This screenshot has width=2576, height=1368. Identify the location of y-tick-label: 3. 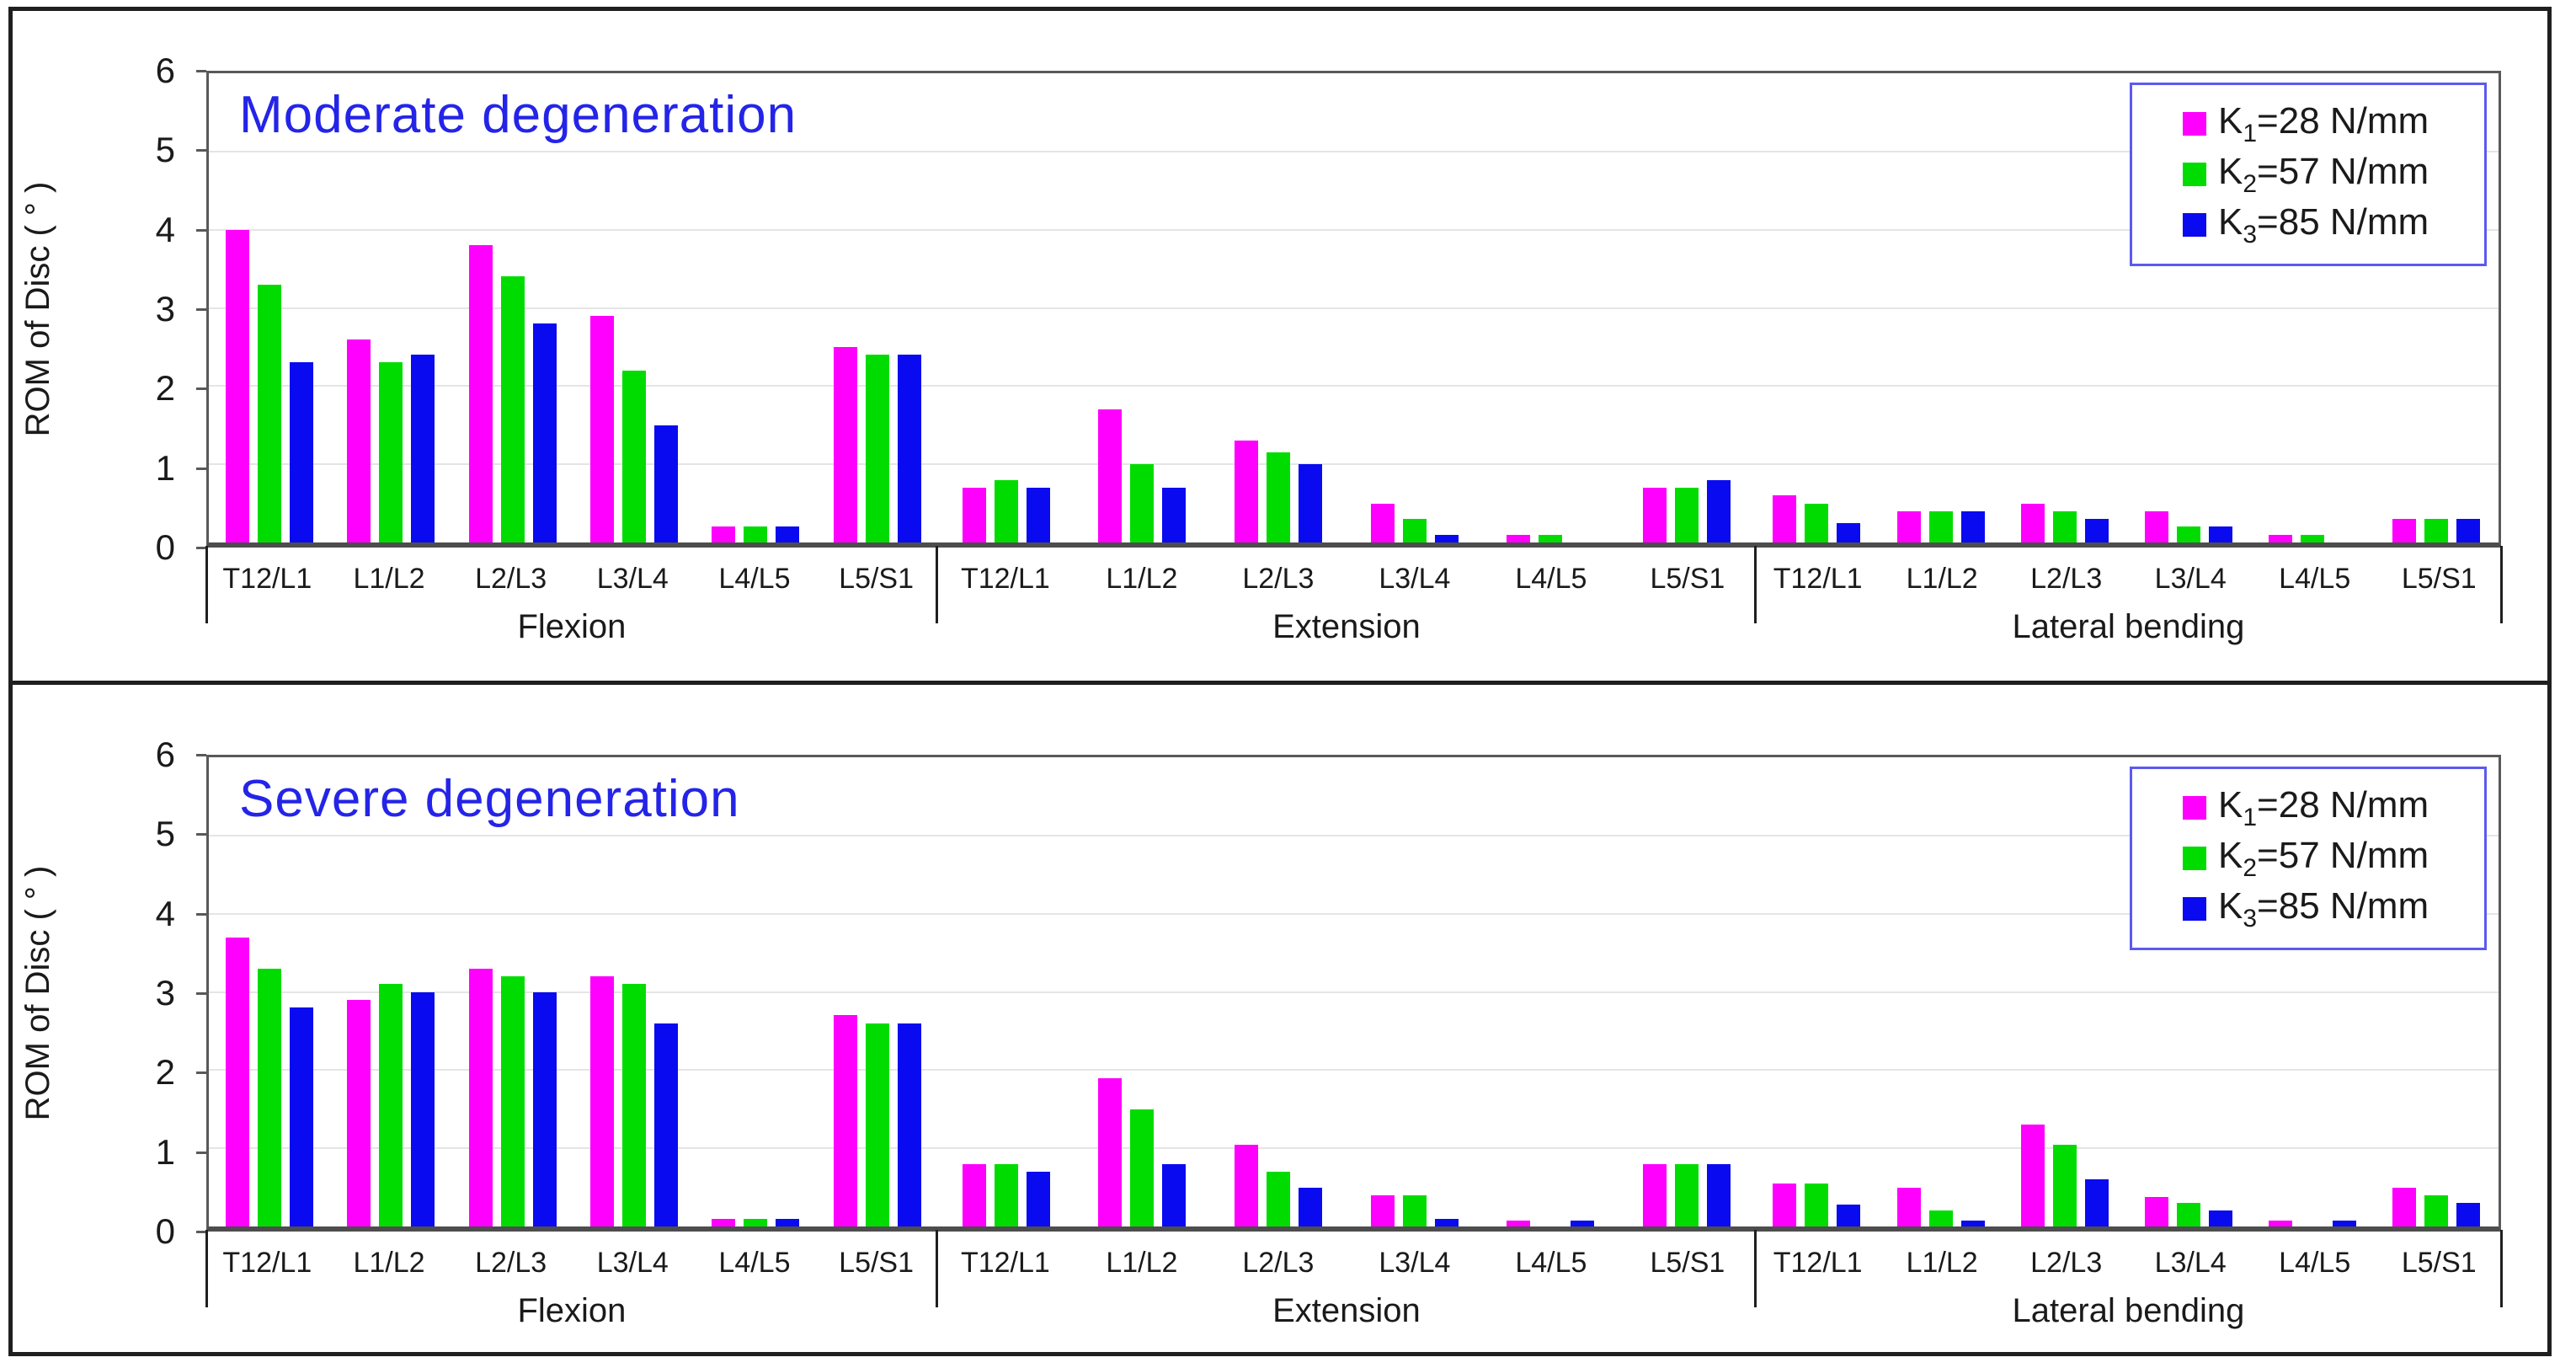
(165, 309).